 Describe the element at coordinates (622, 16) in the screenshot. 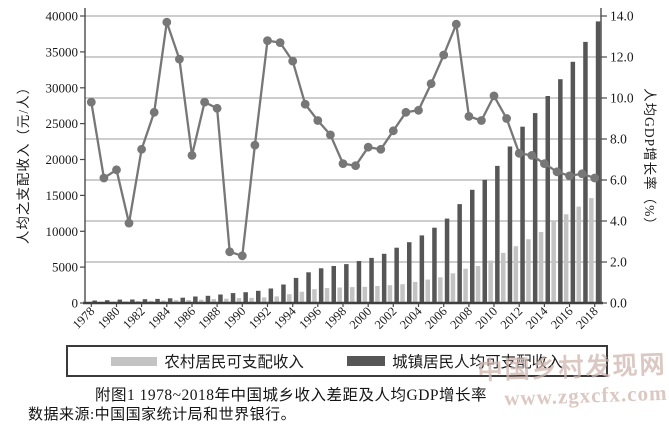

I see `right-tick-label: 14.0` at that location.